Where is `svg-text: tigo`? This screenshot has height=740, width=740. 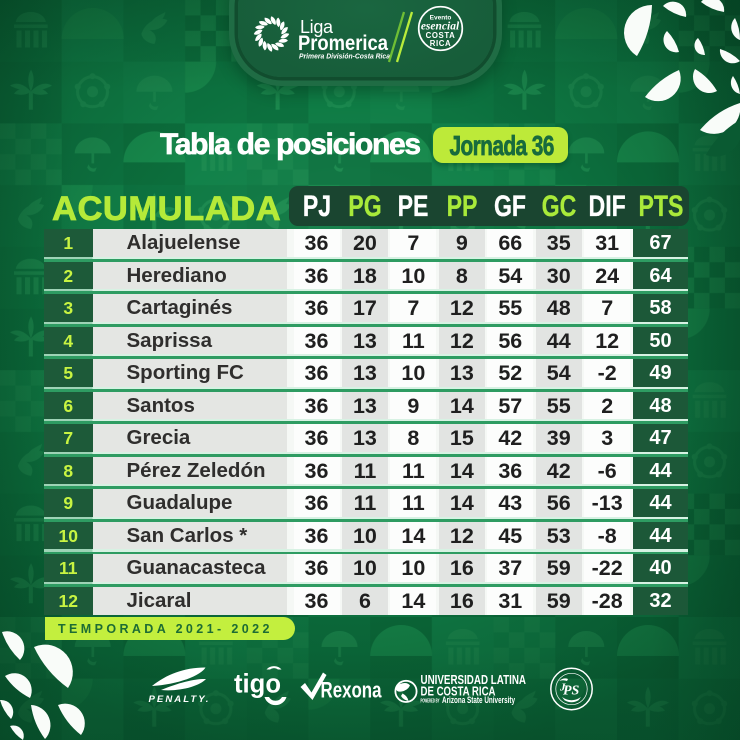
svg-text: tigo is located at coordinates (257, 684).